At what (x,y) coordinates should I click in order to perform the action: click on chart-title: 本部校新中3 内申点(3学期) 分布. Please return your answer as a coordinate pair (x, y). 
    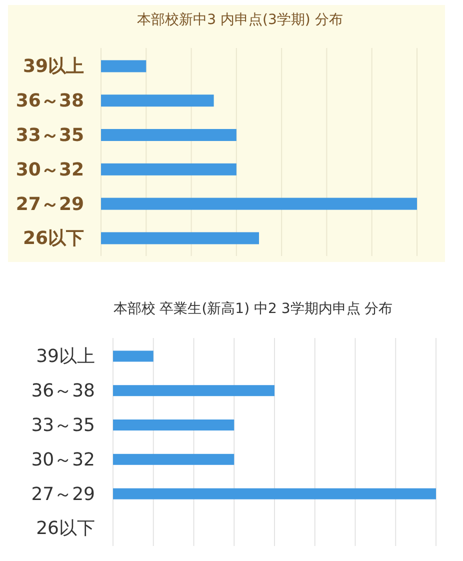
    Looking at the image, I should click on (240, 20).